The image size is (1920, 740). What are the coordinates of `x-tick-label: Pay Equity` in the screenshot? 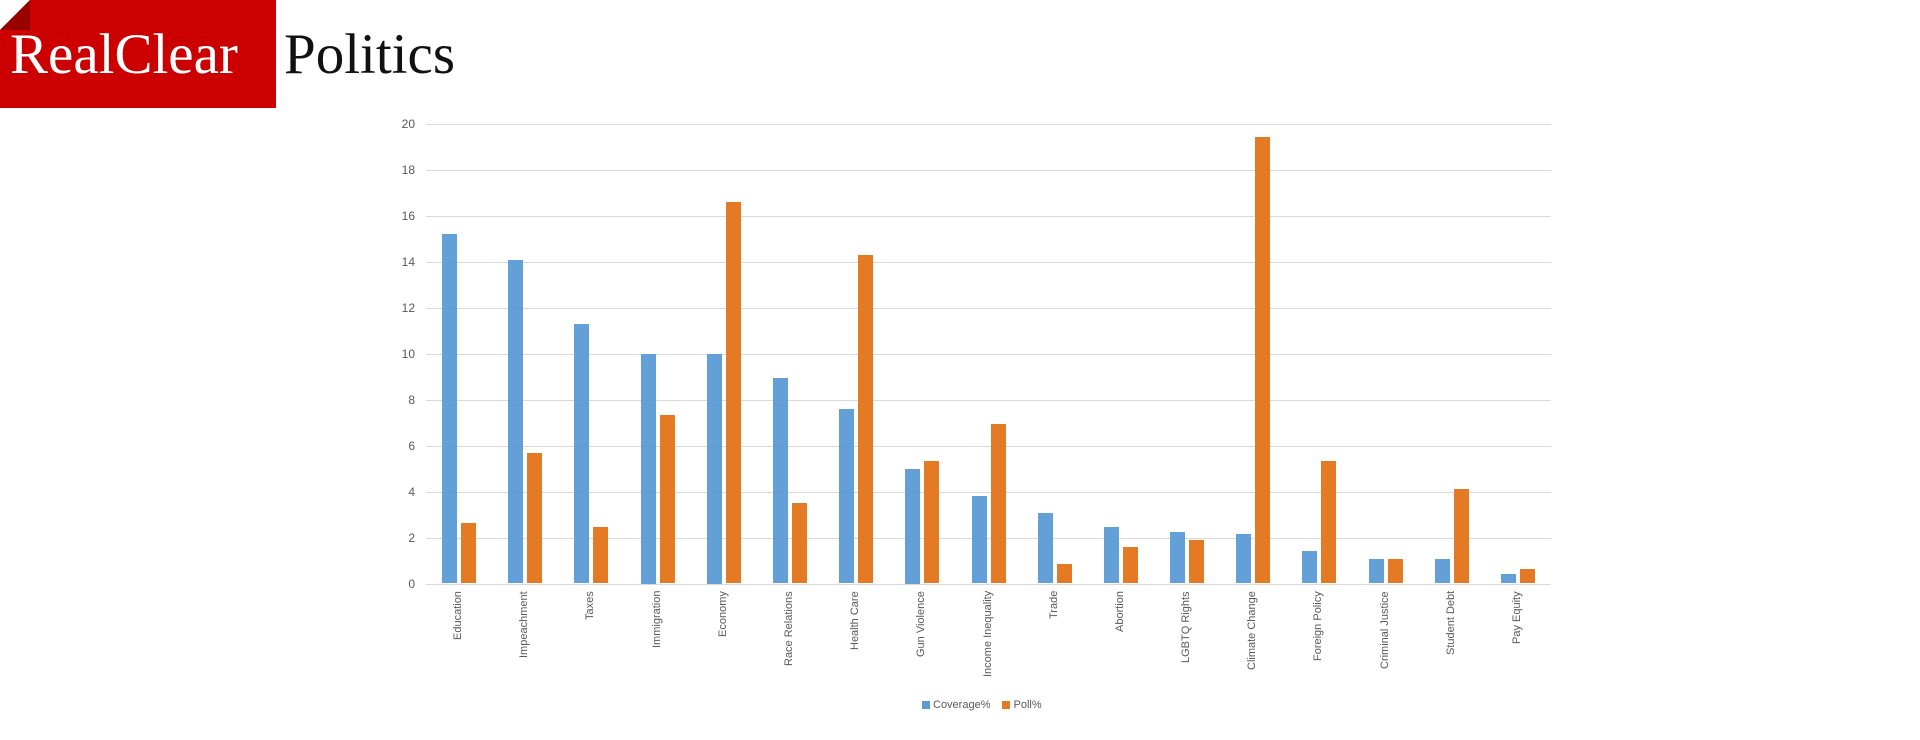 It's located at (1516, 617).